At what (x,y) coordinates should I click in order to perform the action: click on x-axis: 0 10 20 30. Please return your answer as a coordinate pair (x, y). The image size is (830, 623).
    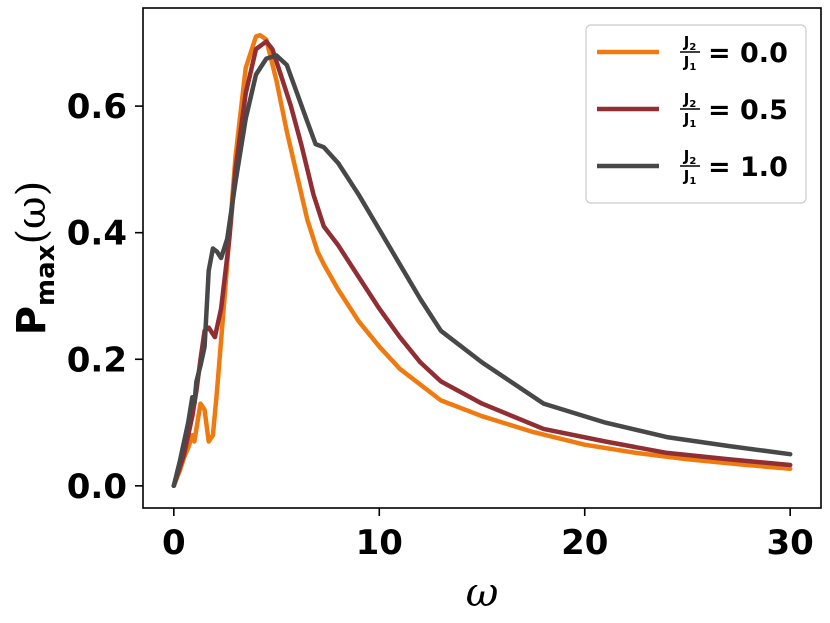
    Looking at the image, I should click on (488, 535).